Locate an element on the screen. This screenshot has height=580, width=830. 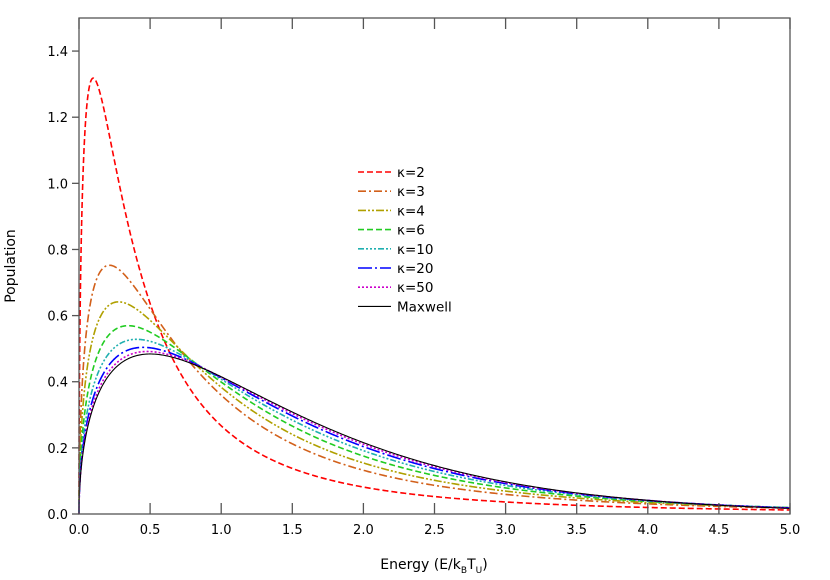
y-tick-label: 0.6 is located at coordinates (57, 317).